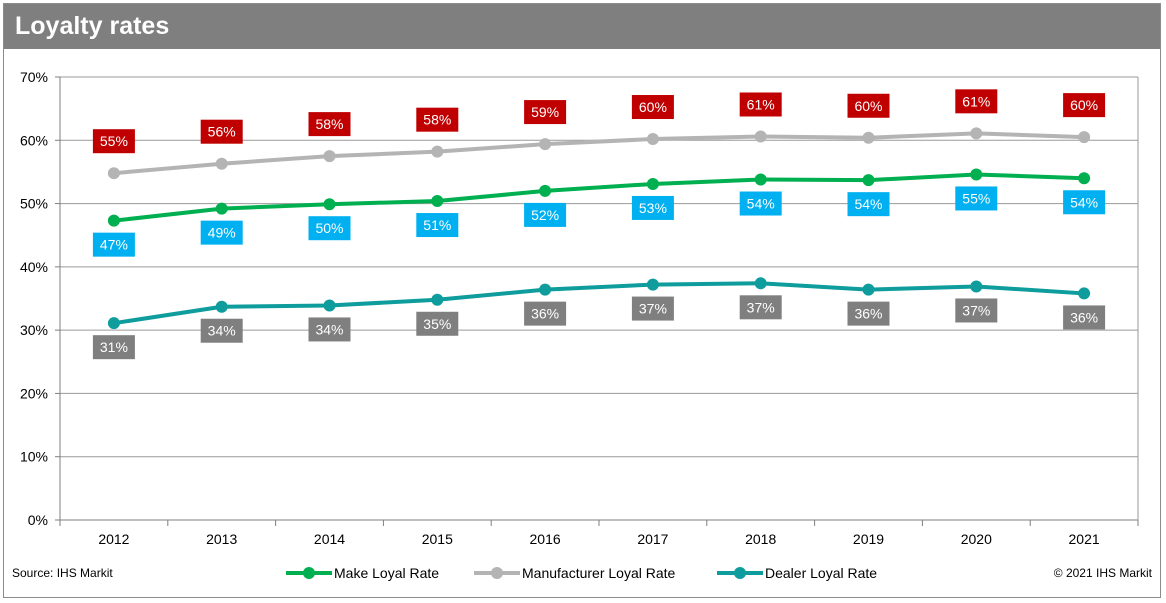 The height and width of the screenshot is (603, 1166). Describe the element at coordinates (1102, 573) in the screenshot. I see `copyright-note: © 2021 IHS Markit` at that location.